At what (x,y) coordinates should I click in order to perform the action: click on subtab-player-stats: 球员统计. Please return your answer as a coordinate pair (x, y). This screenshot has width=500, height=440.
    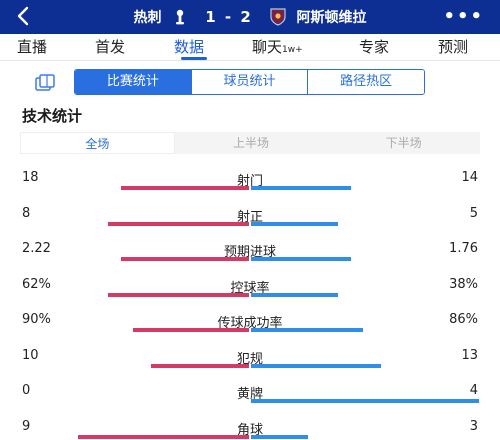
    Looking at the image, I should click on (249, 82).